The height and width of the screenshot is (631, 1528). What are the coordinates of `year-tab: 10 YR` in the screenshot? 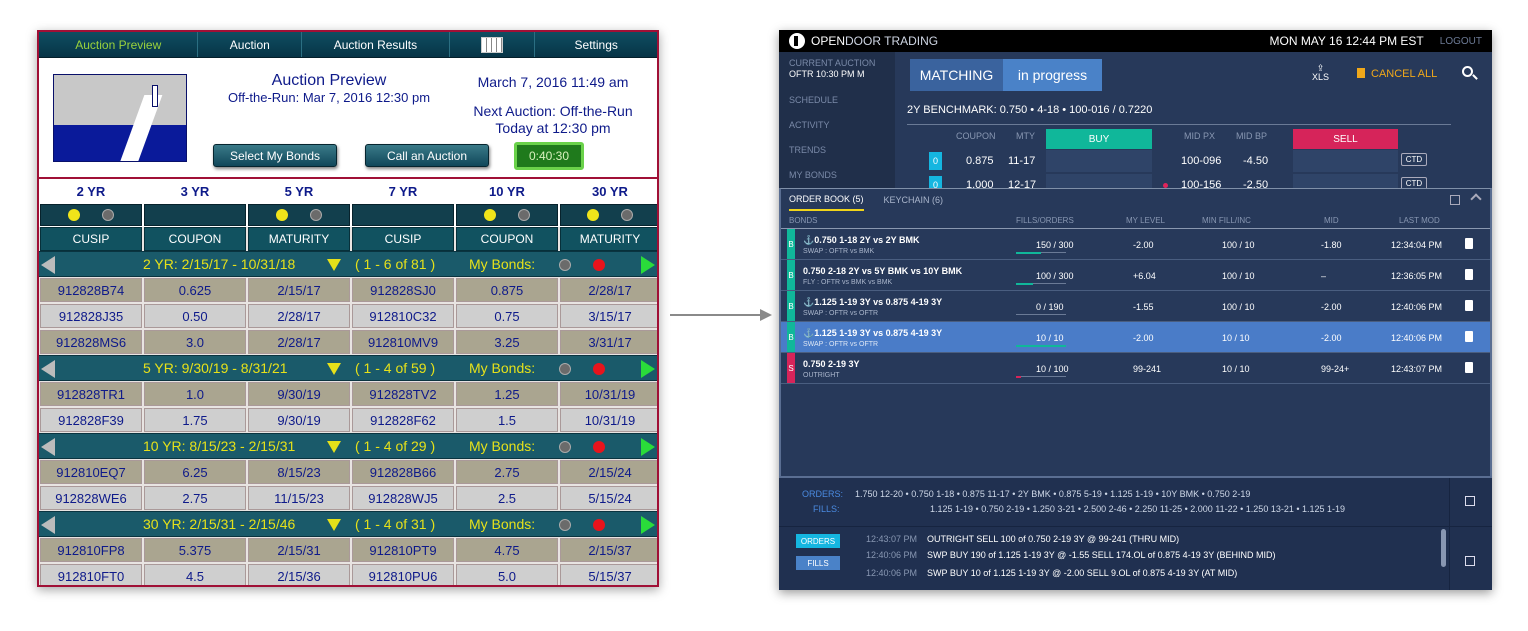 It's located at (507, 191).